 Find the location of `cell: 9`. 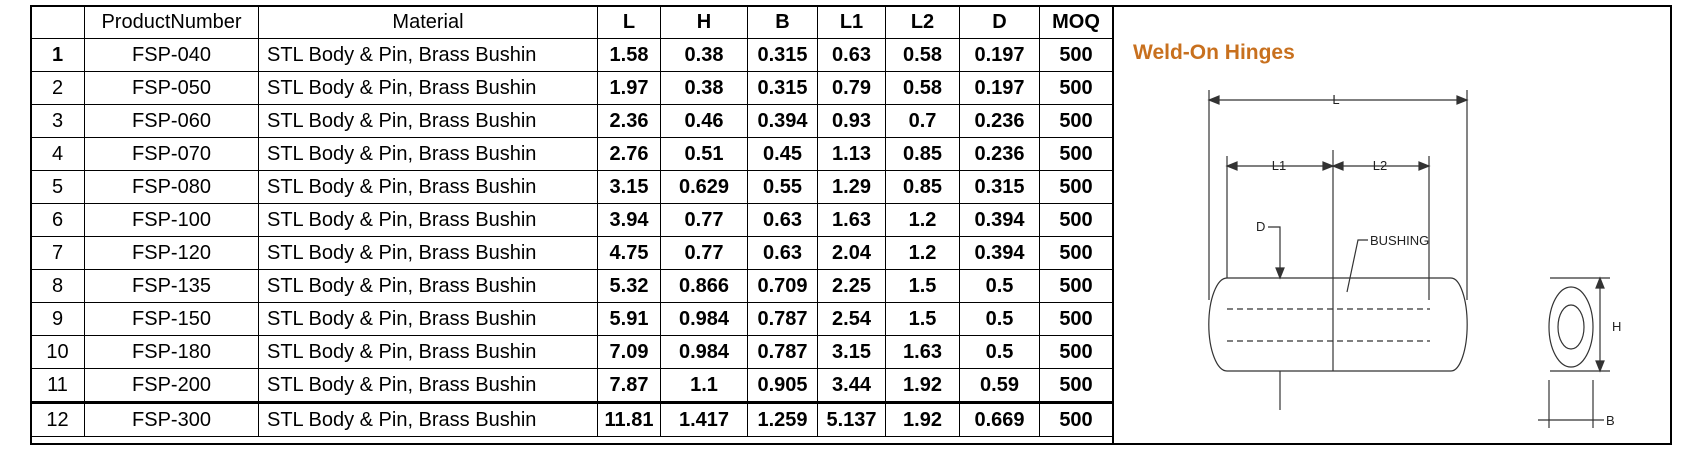

cell: 9 is located at coordinates (57, 319).